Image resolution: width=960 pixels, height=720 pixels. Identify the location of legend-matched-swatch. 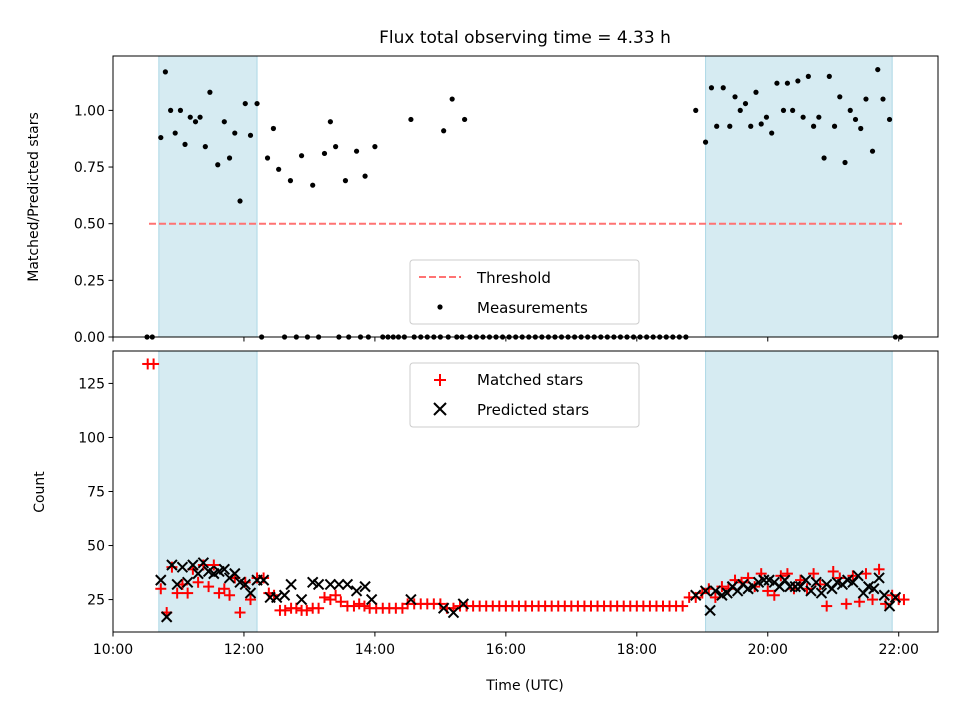
(440, 380).